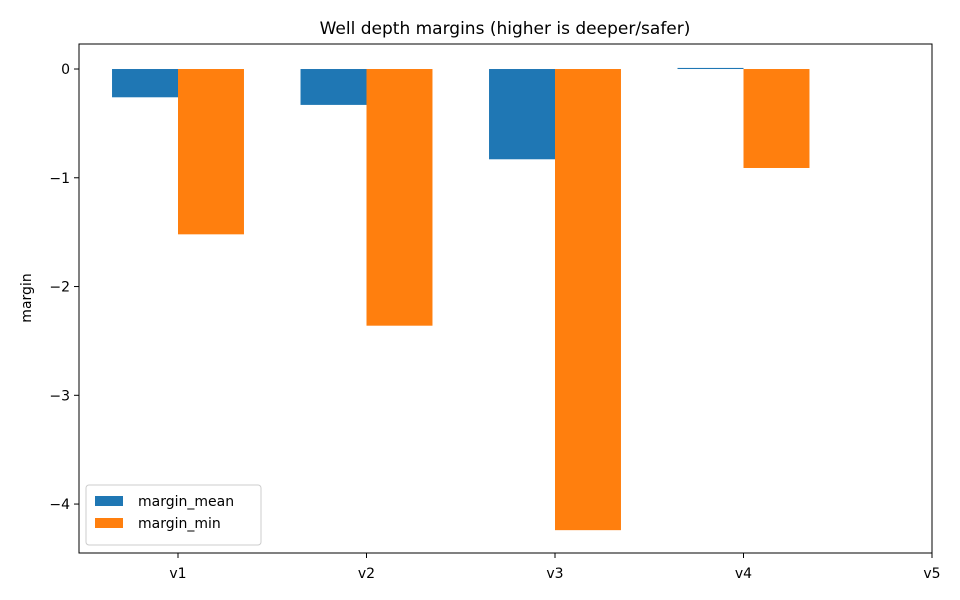 This screenshot has height=600, width=960. Describe the element at coordinates (743, 574) in the screenshot. I see `x-tick-label: v4` at that location.